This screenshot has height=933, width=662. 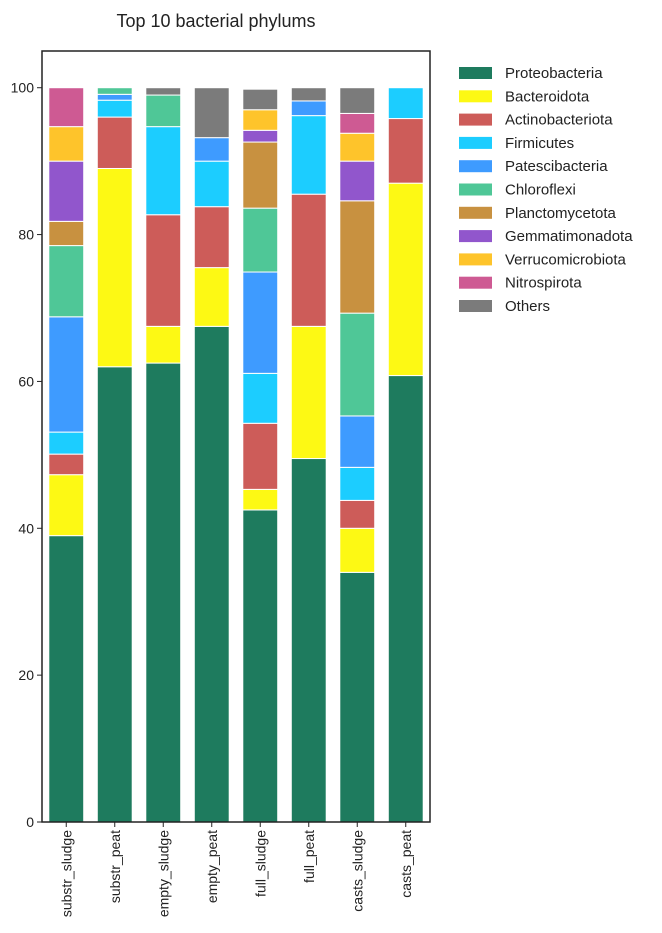 I want to click on bar-stack-substr-sludge, so click(x=66, y=455).